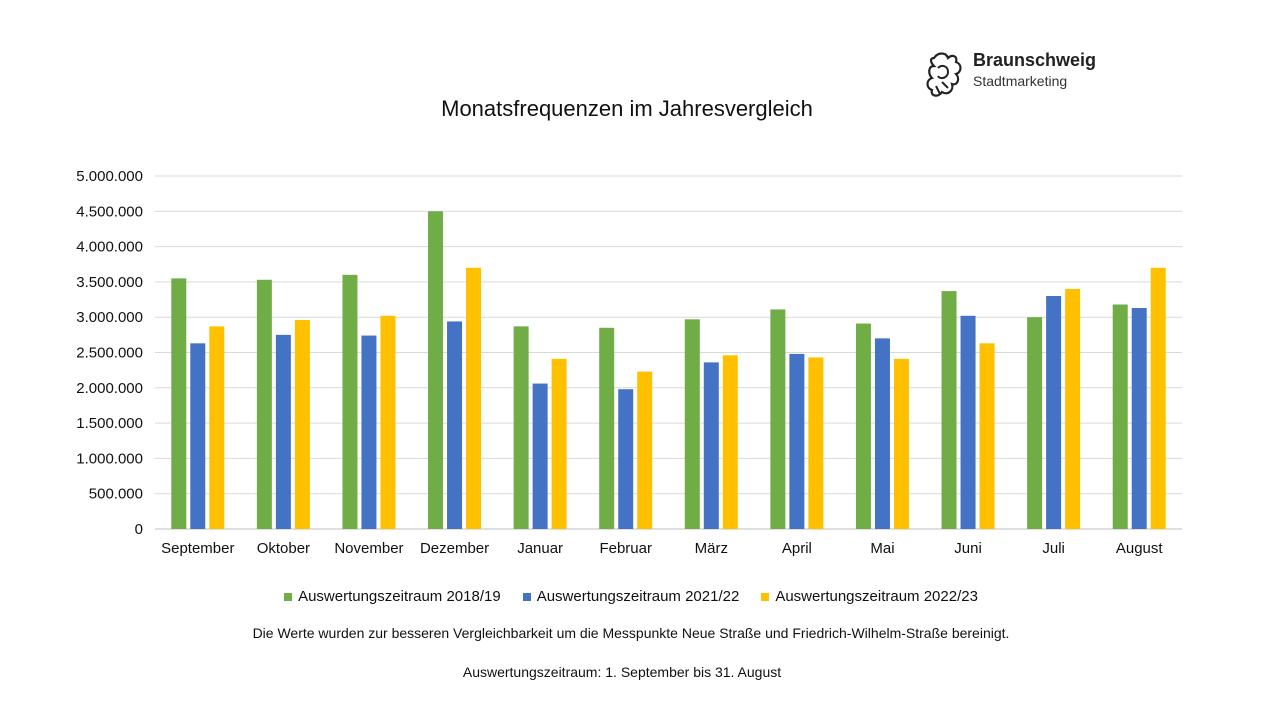  Describe the element at coordinates (625, 548) in the screenshot. I see `x-tick-label: Februar` at that location.